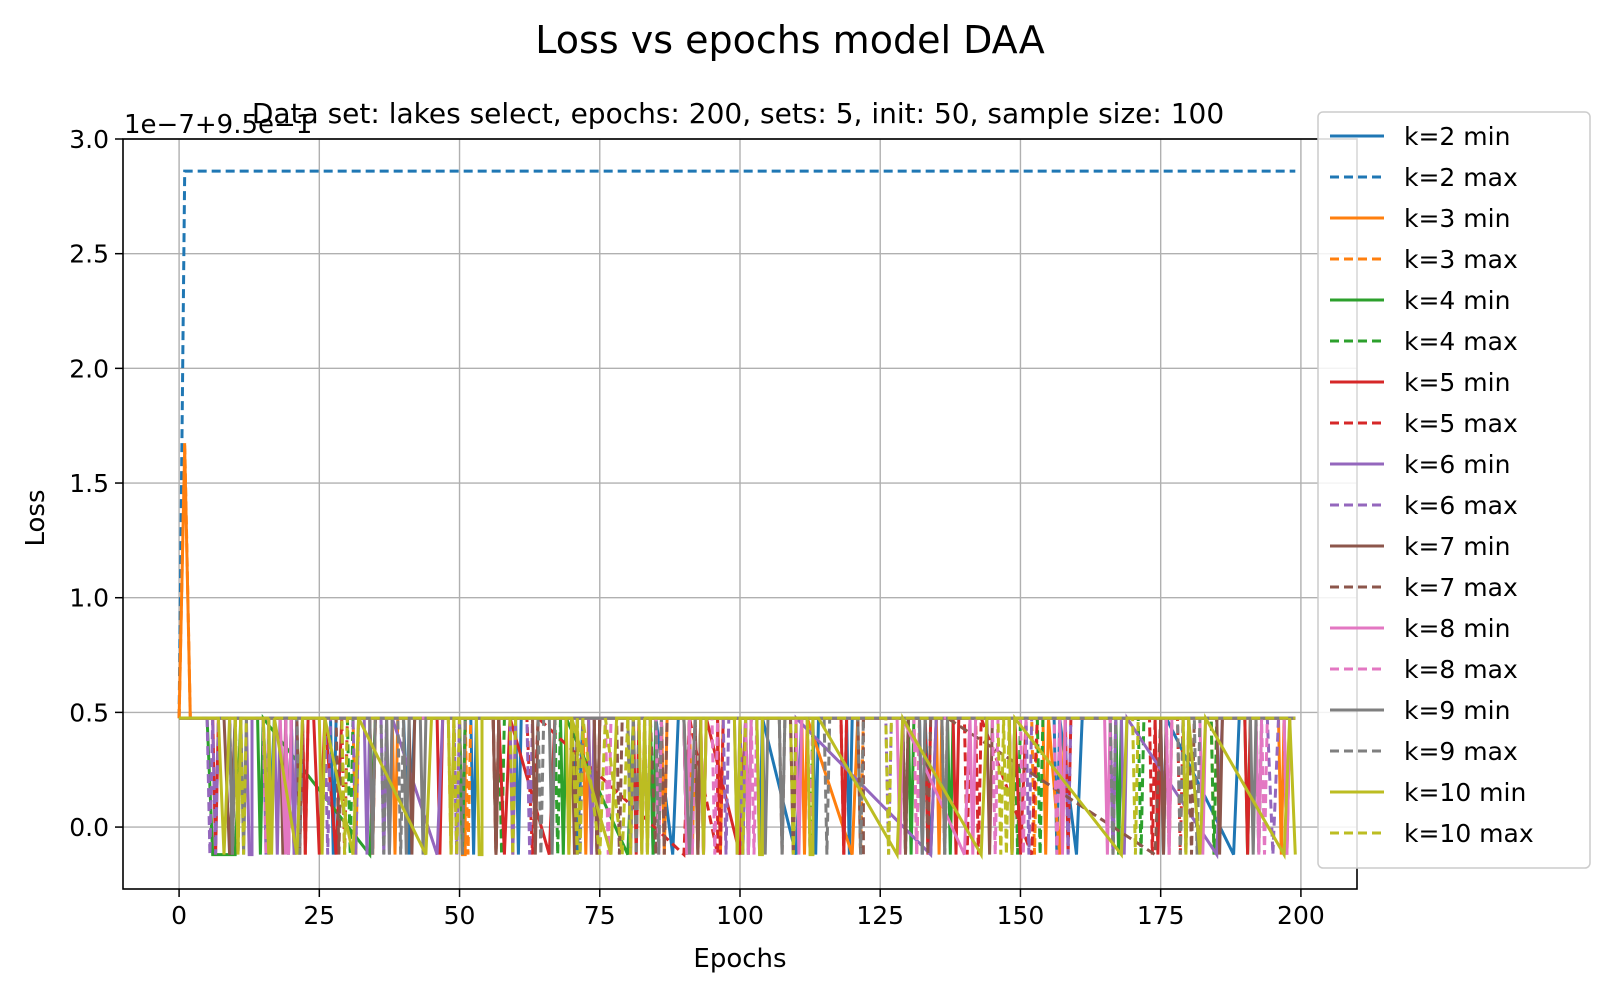 The image size is (1598, 992). I want to click on series-line-k-10-min, so click(738, 786).